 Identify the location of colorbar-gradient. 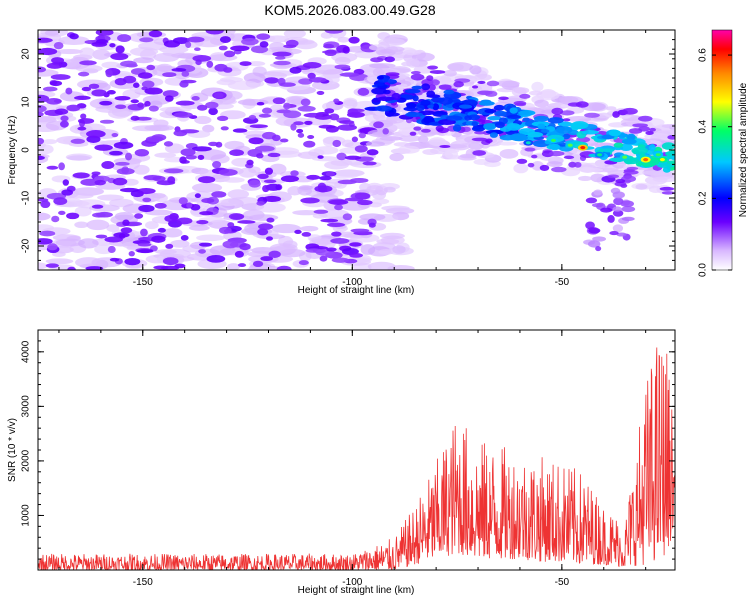
(722, 150).